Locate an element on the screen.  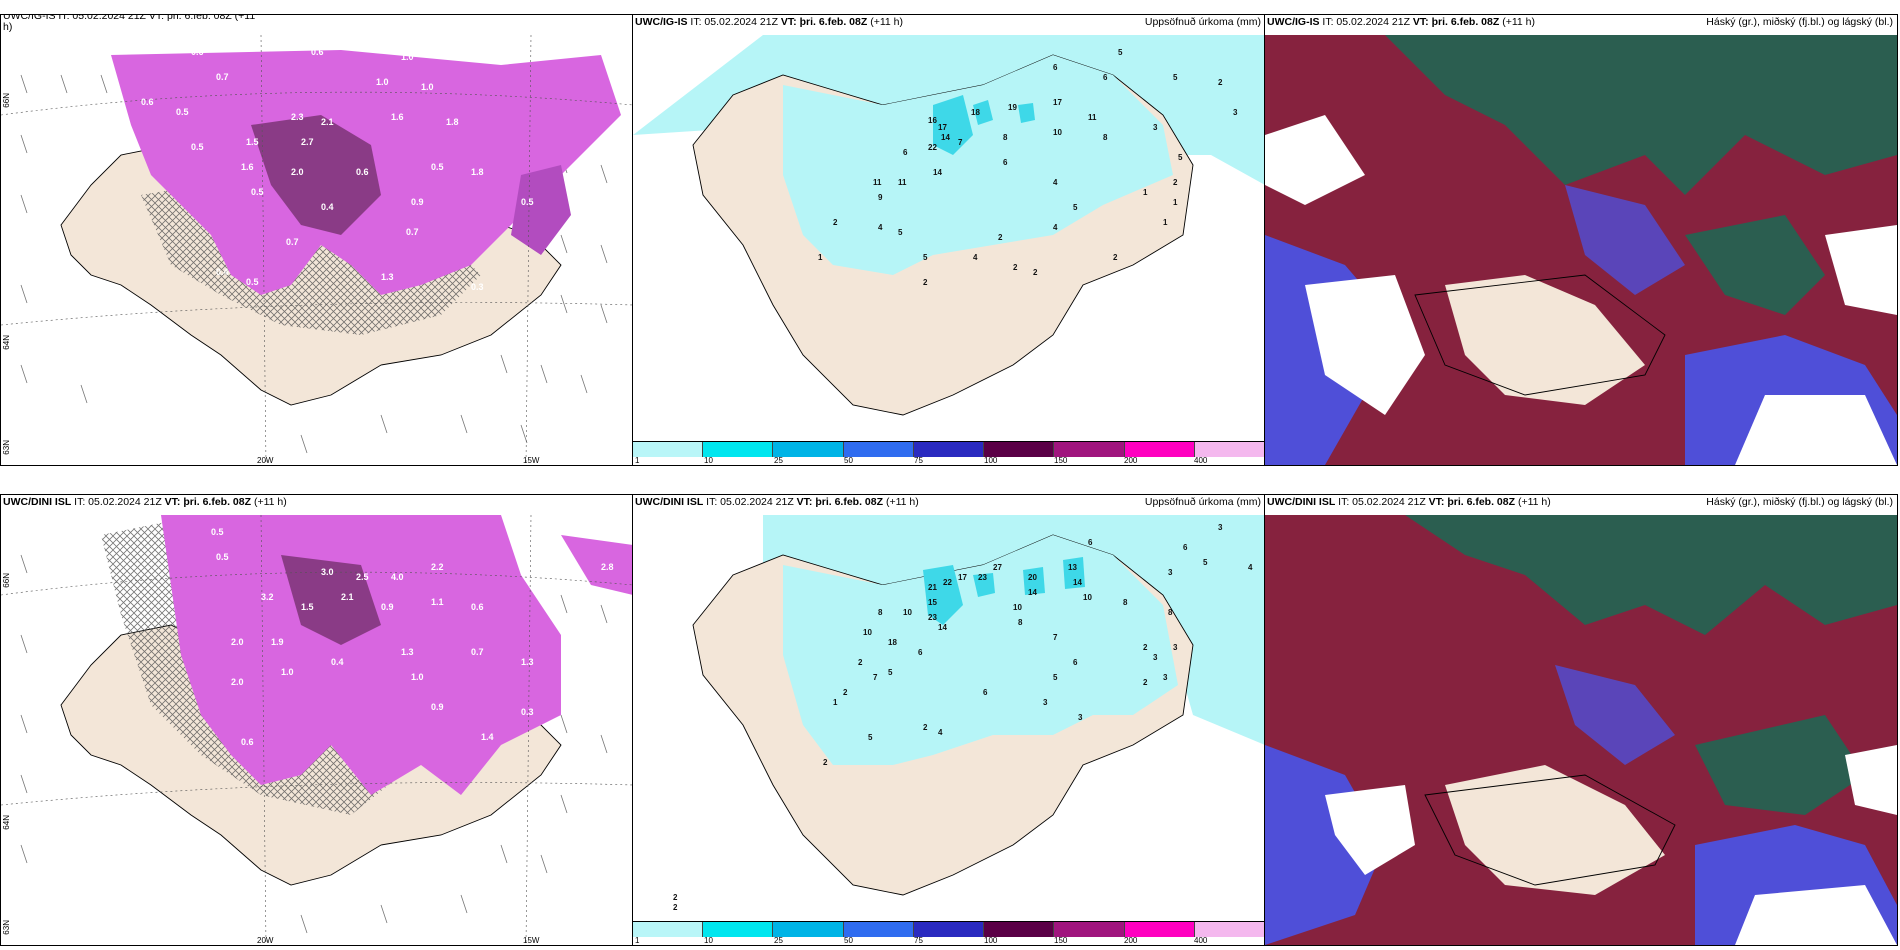
svg-text: 1.8 is located at coordinates (452, 122).